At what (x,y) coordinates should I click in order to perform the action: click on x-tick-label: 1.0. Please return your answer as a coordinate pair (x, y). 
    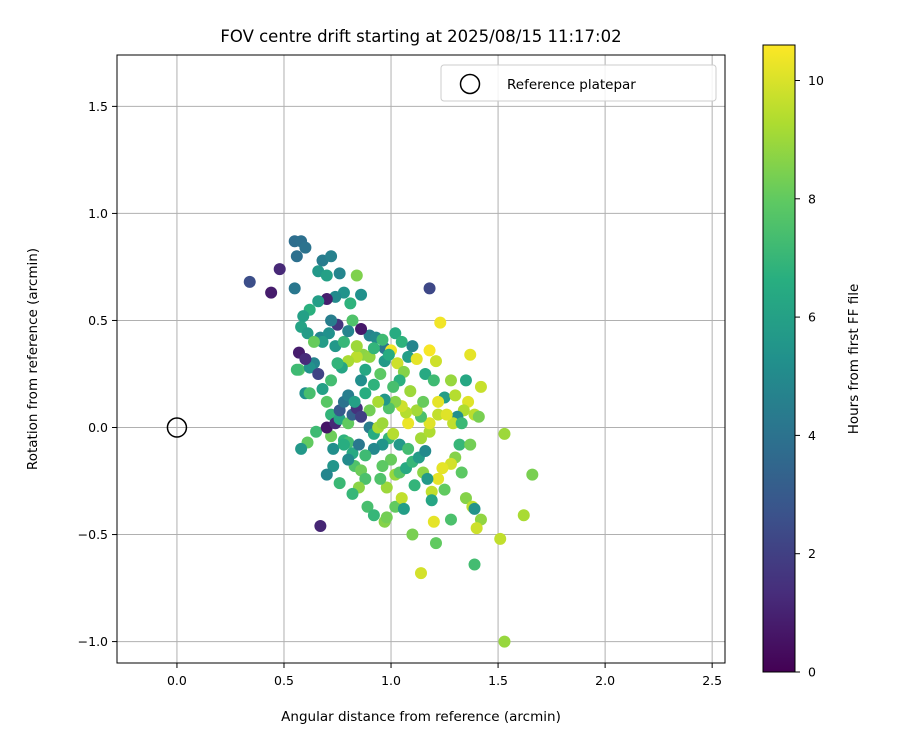
    Looking at the image, I should click on (391, 680).